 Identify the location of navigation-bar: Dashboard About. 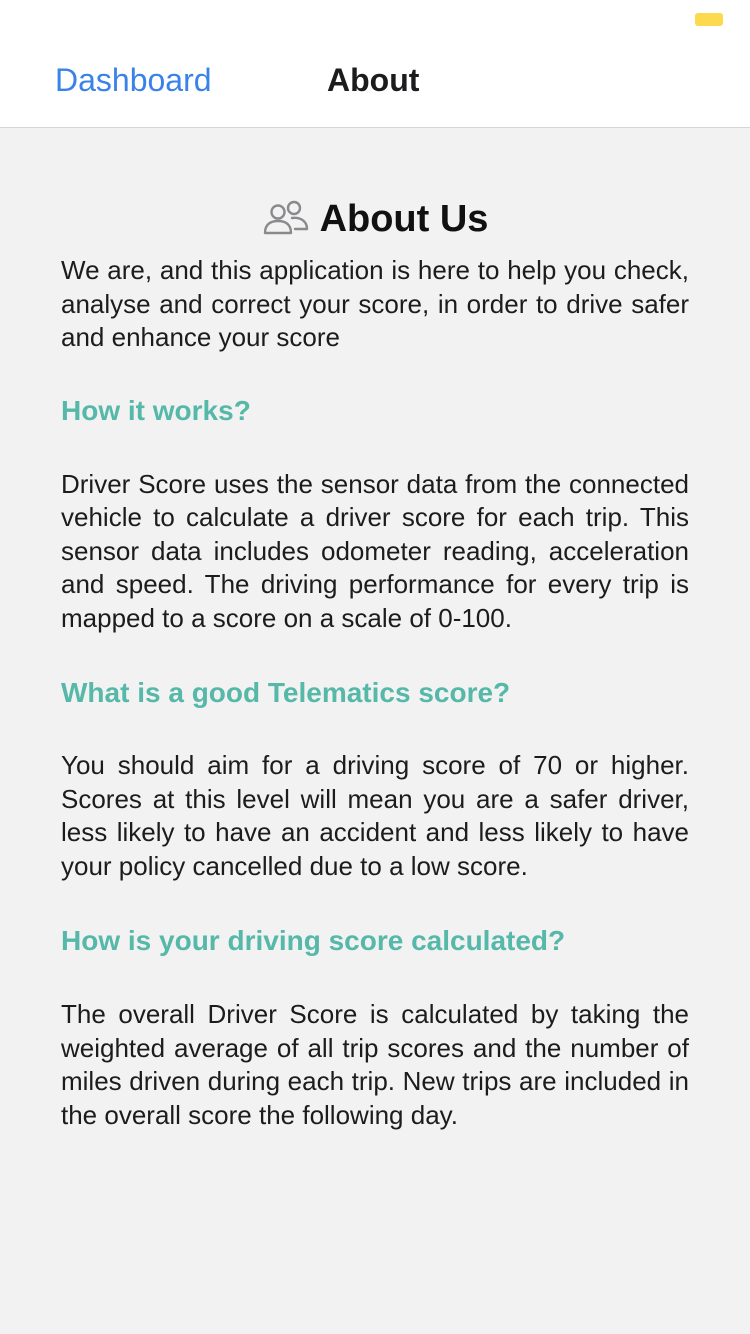
(375, 84).